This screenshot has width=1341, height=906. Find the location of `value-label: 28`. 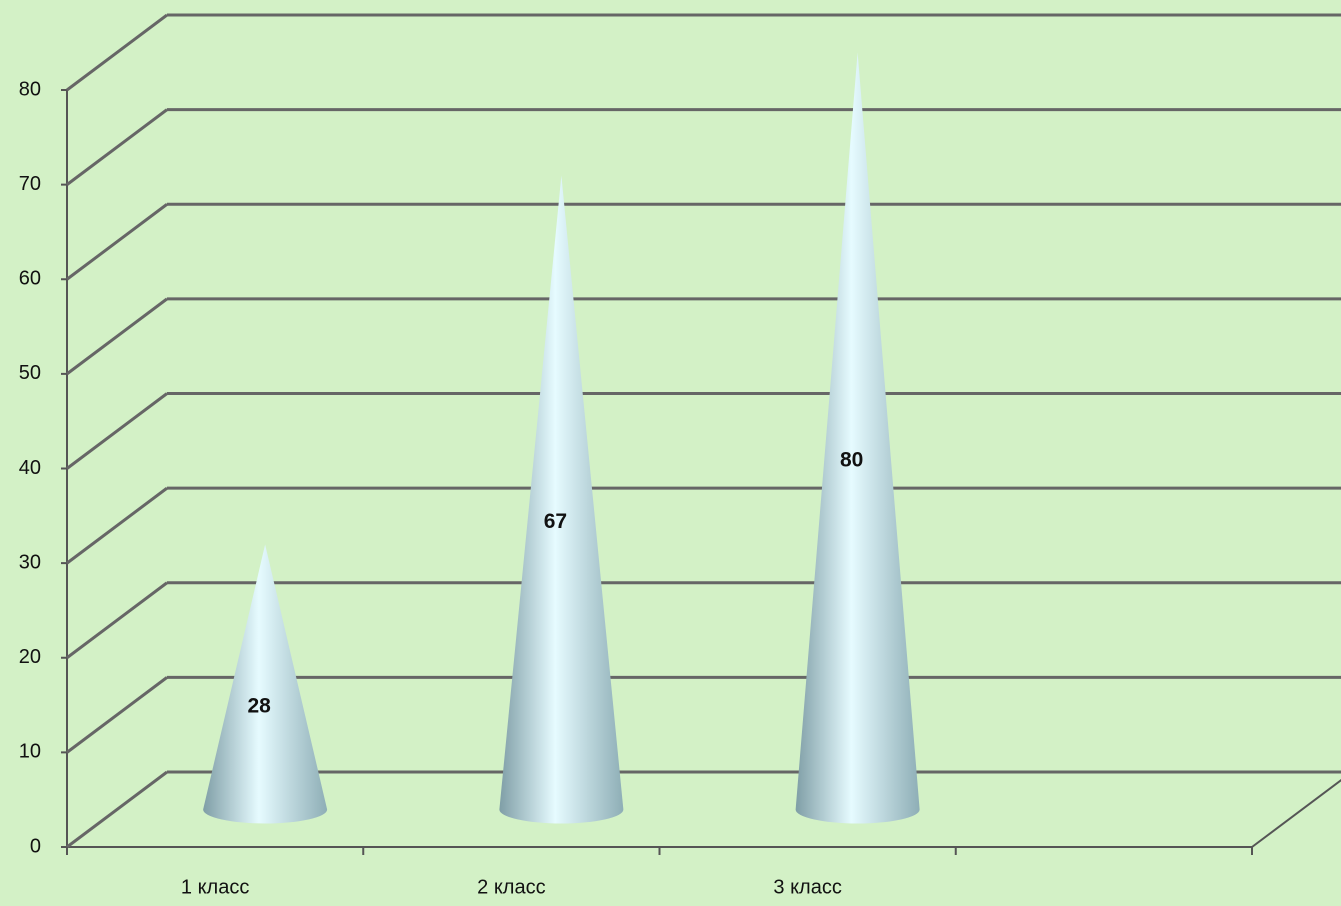

value-label: 28 is located at coordinates (259, 706).